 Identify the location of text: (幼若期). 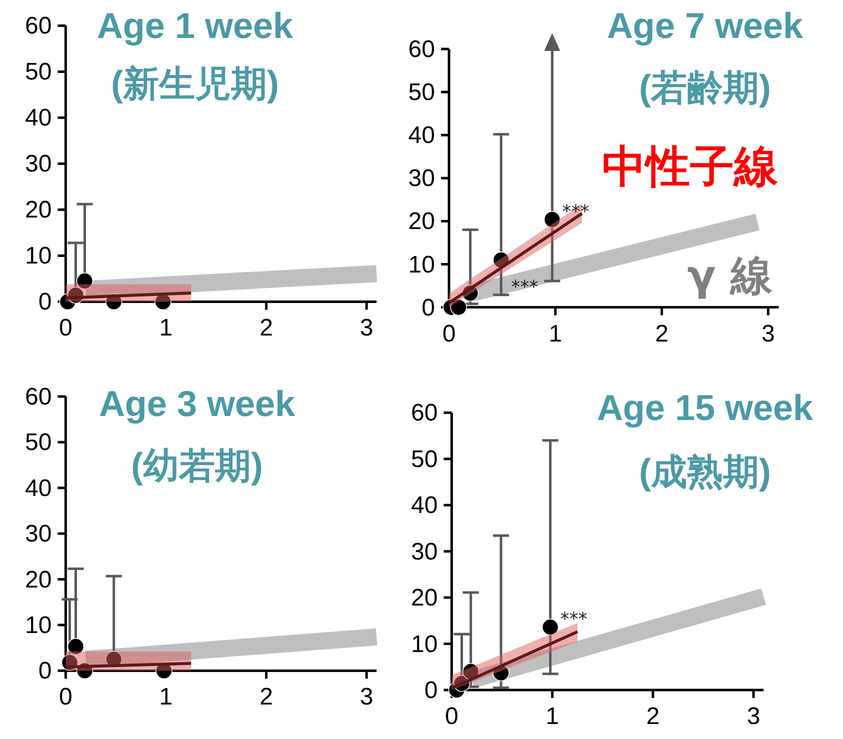
(197, 465).